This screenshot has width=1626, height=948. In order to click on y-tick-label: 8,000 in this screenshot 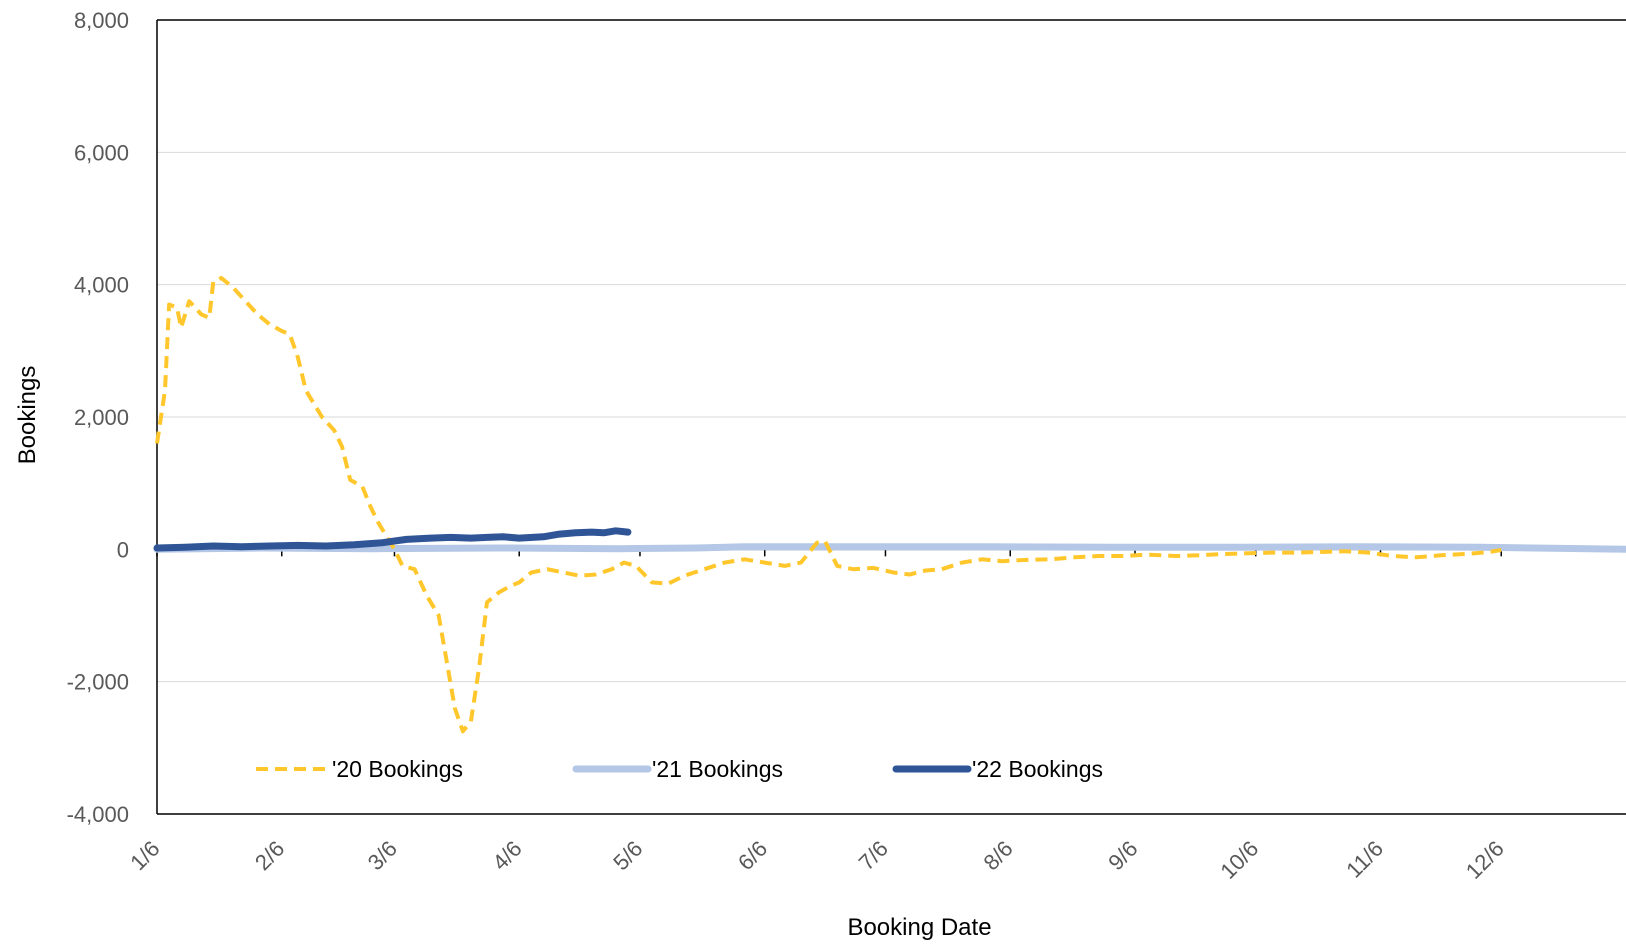, I will do `click(101, 20)`.